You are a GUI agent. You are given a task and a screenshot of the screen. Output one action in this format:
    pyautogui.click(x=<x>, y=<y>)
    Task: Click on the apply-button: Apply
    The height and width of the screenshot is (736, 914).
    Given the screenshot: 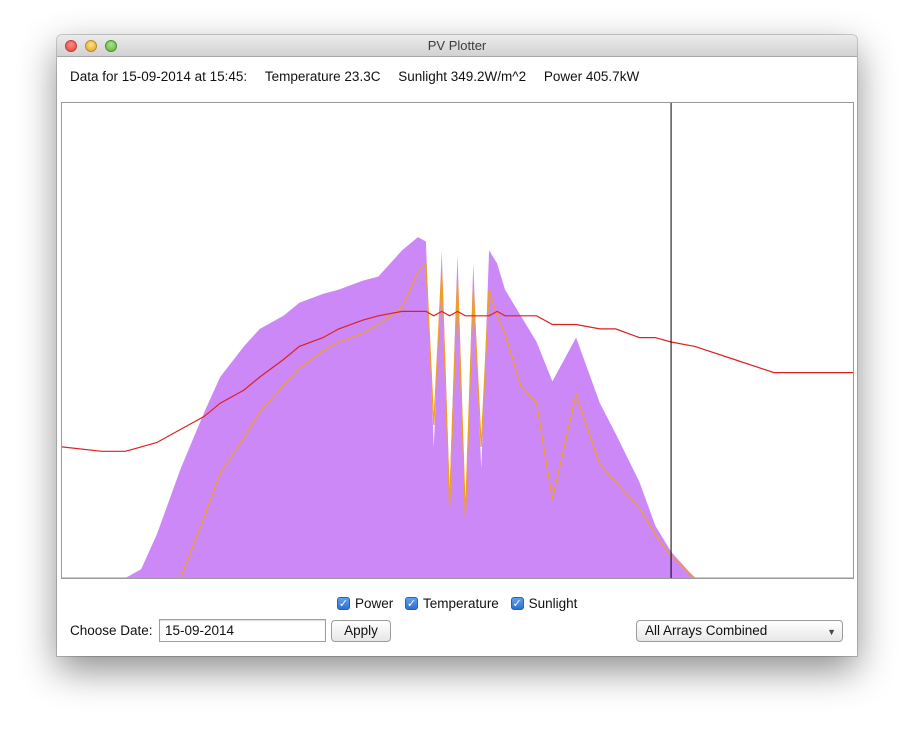 What is the action you would take?
    pyautogui.click(x=361, y=631)
    